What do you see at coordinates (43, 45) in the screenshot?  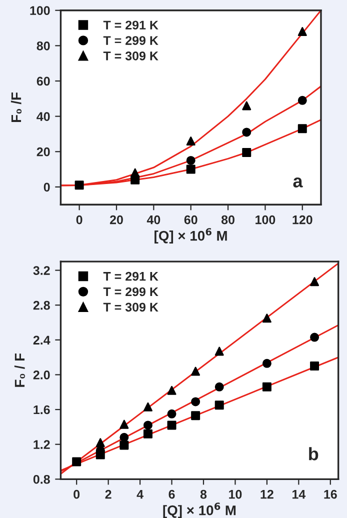 I see `y-tick-label: 80` at bounding box center [43, 45].